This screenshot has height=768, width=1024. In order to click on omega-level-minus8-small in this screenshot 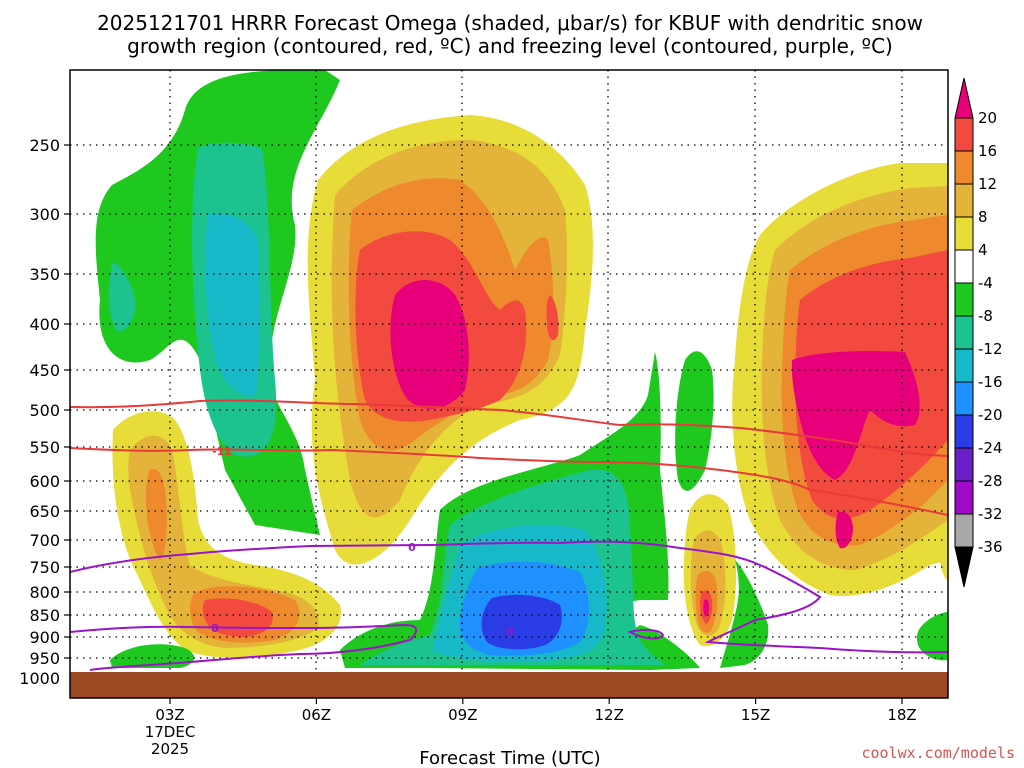, I will do `click(122, 297)`.